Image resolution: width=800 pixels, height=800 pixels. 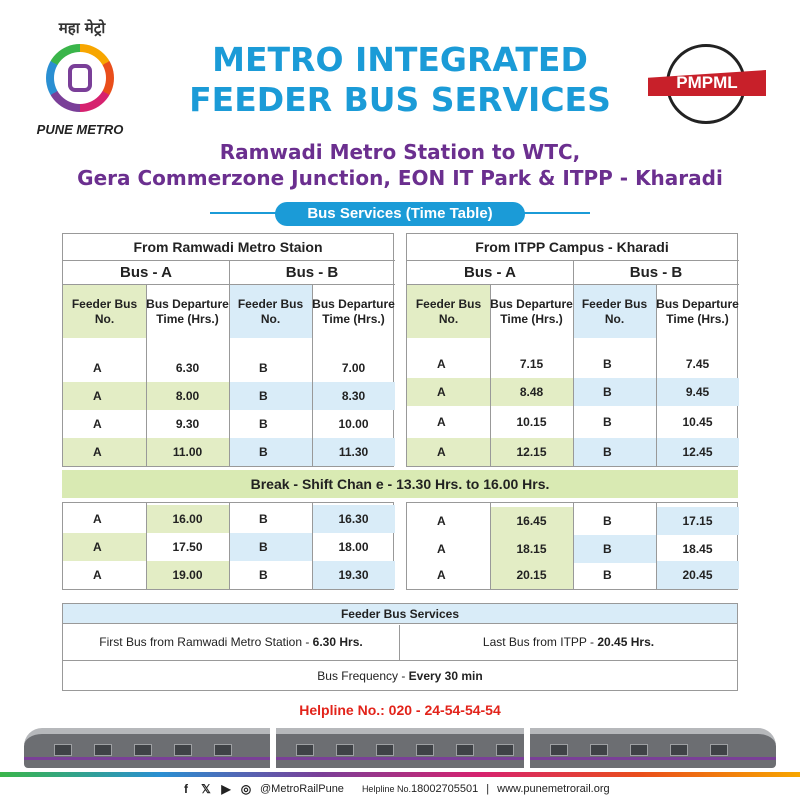 I want to click on right-bus-a-header: Bus - A, so click(x=490, y=272).